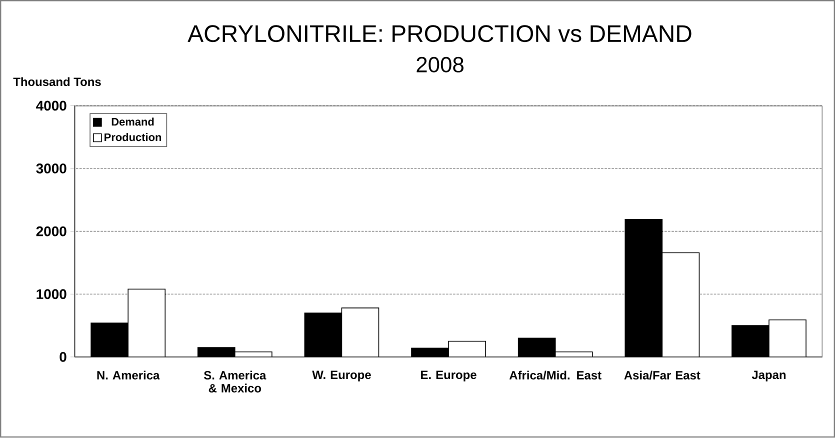 This screenshot has height=438, width=835. Describe the element at coordinates (51, 105) in the screenshot. I see `y-tick-label: 4000` at that location.